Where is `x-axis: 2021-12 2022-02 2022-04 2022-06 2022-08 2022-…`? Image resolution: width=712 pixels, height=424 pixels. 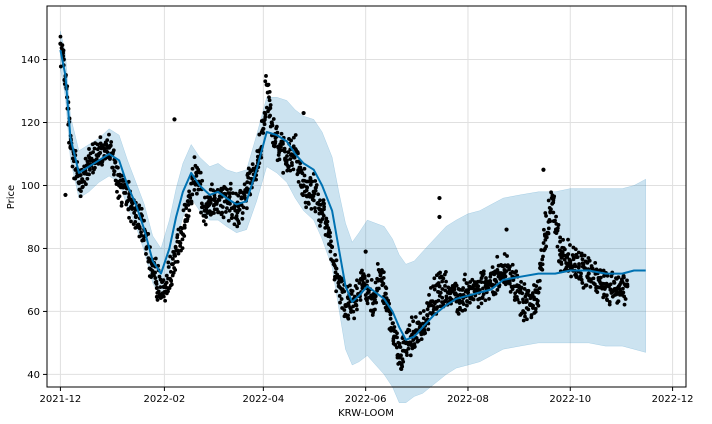
x-axis: 2021-12 2022-02 2022-04 2022-06 2022-08 2022-… is located at coordinates (366, 396).